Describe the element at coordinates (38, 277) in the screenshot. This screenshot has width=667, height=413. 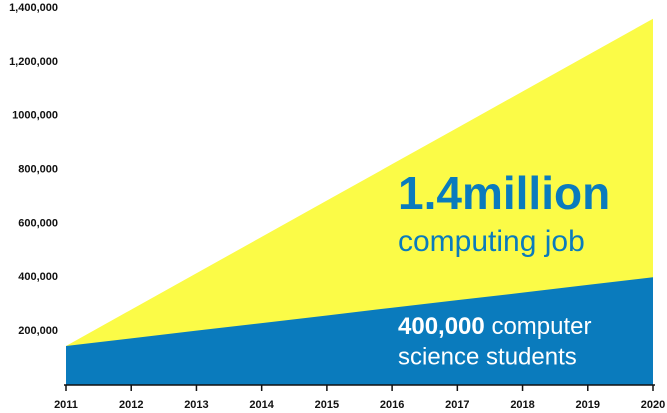
I see `y-tick-label: 400,000` at that location.